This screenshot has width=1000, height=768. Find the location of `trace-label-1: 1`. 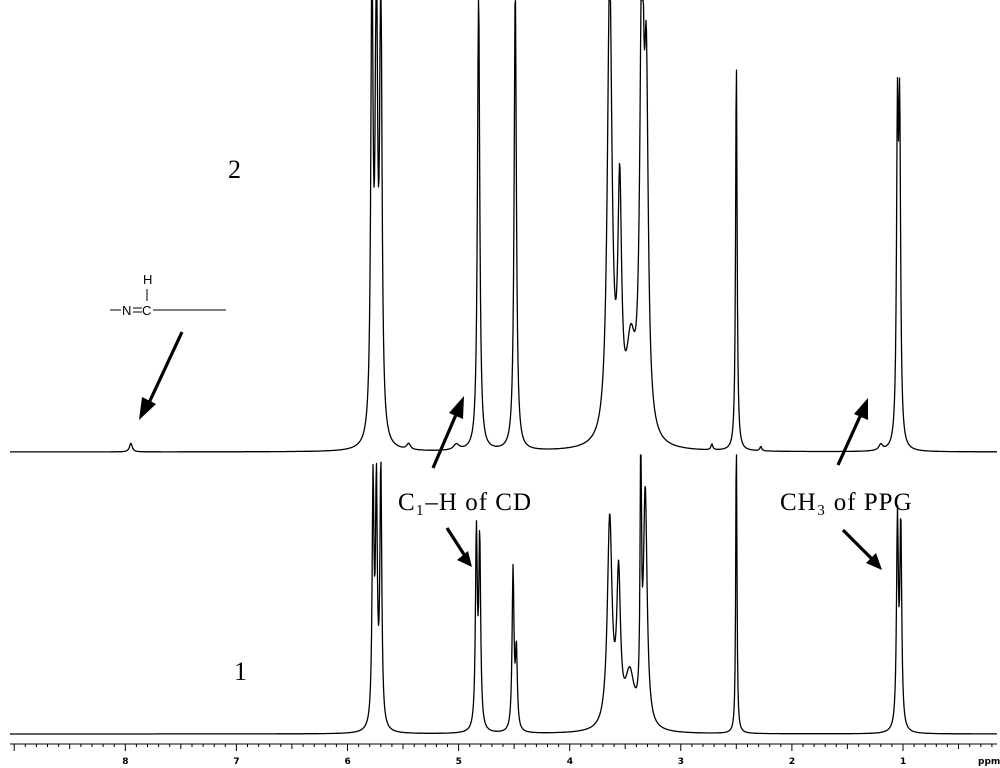

trace-label-1: 1 is located at coordinates (240, 671).